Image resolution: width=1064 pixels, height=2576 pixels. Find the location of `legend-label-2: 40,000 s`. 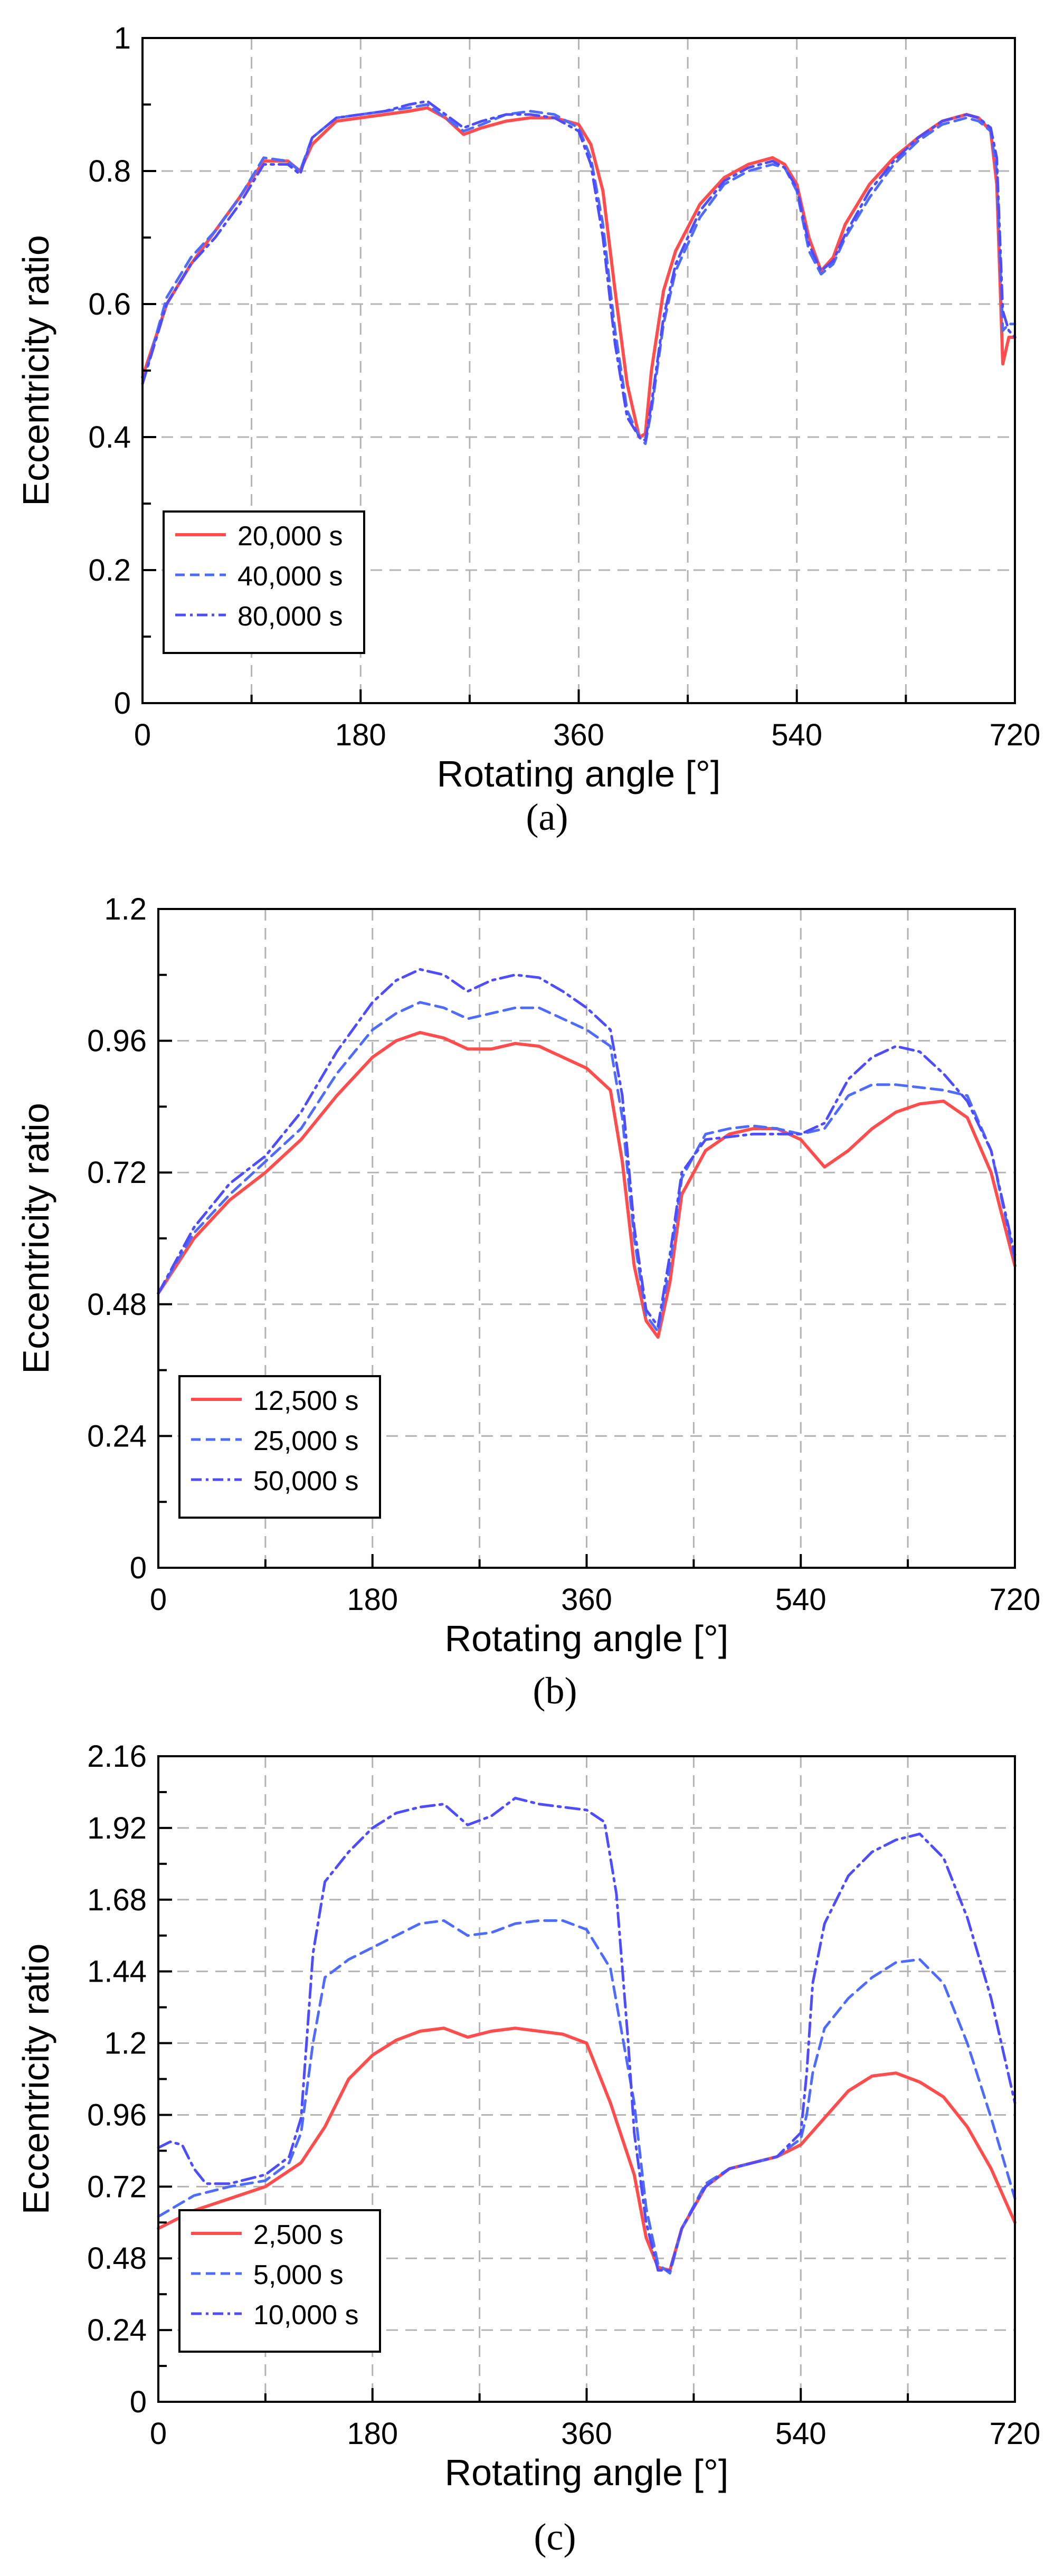

legend-label-2: 40,000 s is located at coordinates (290, 576).